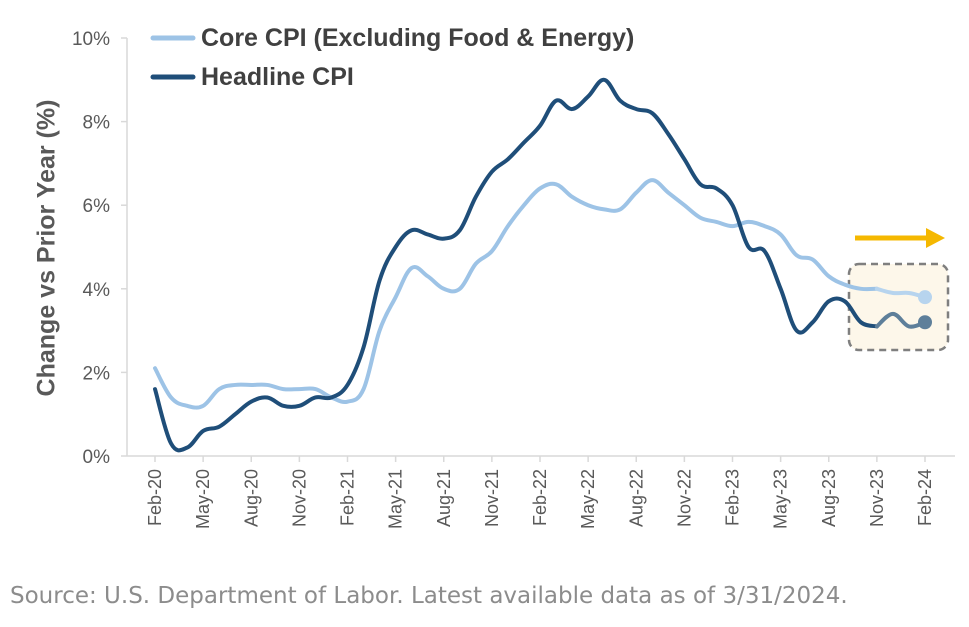 The height and width of the screenshot is (627, 969). I want to click on right-arrow-icon, so click(900, 238).